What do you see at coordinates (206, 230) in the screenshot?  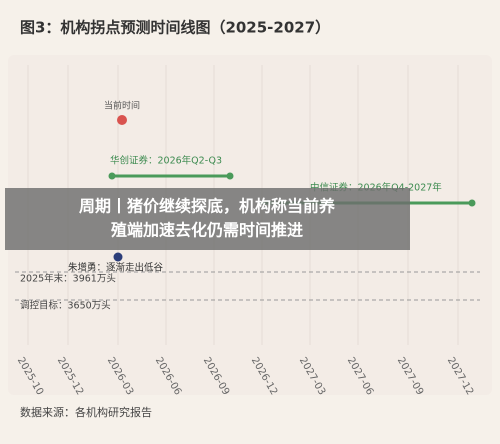 I see `banner-line: 殖端加速去化仍需时间推进` at bounding box center [206, 230].